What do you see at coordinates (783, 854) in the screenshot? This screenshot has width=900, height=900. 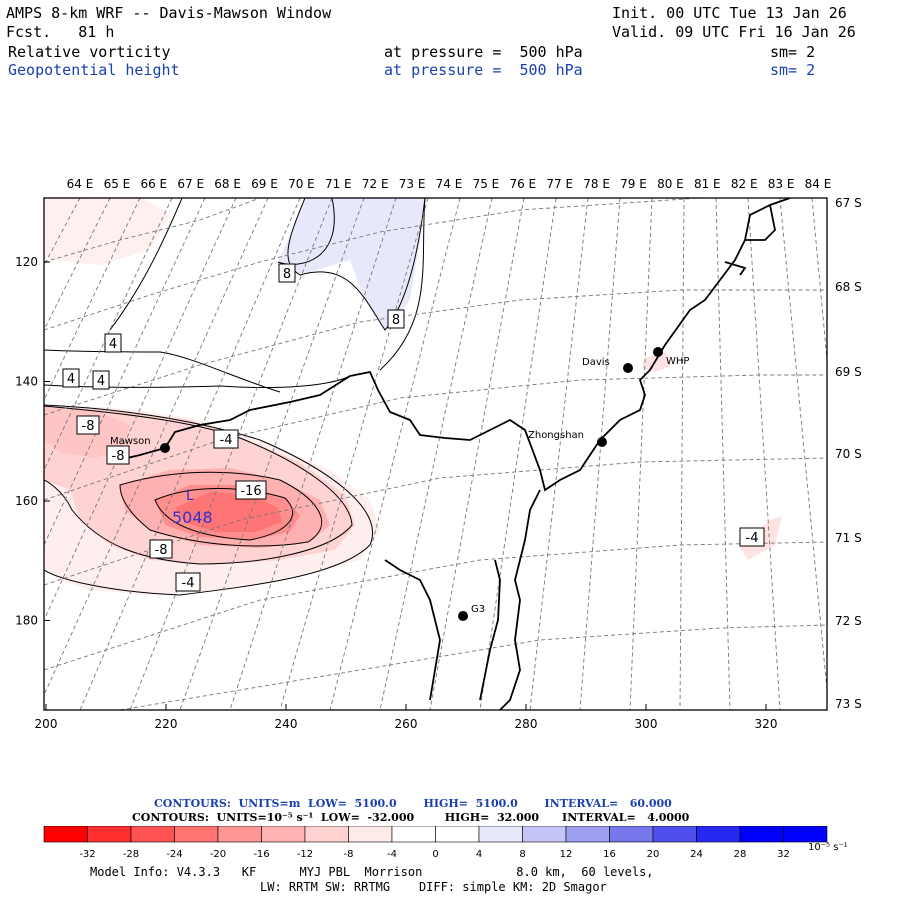 I see `colorbar-tick-label: 32` at bounding box center [783, 854].